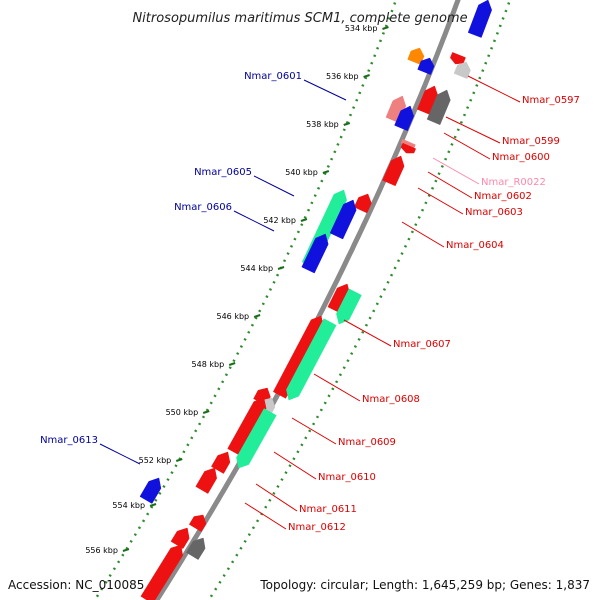 The width and height of the screenshot is (600, 600). Describe the element at coordinates (328, 509) in the screenshot. I see `gene-label: Nmar_0611` at that location.